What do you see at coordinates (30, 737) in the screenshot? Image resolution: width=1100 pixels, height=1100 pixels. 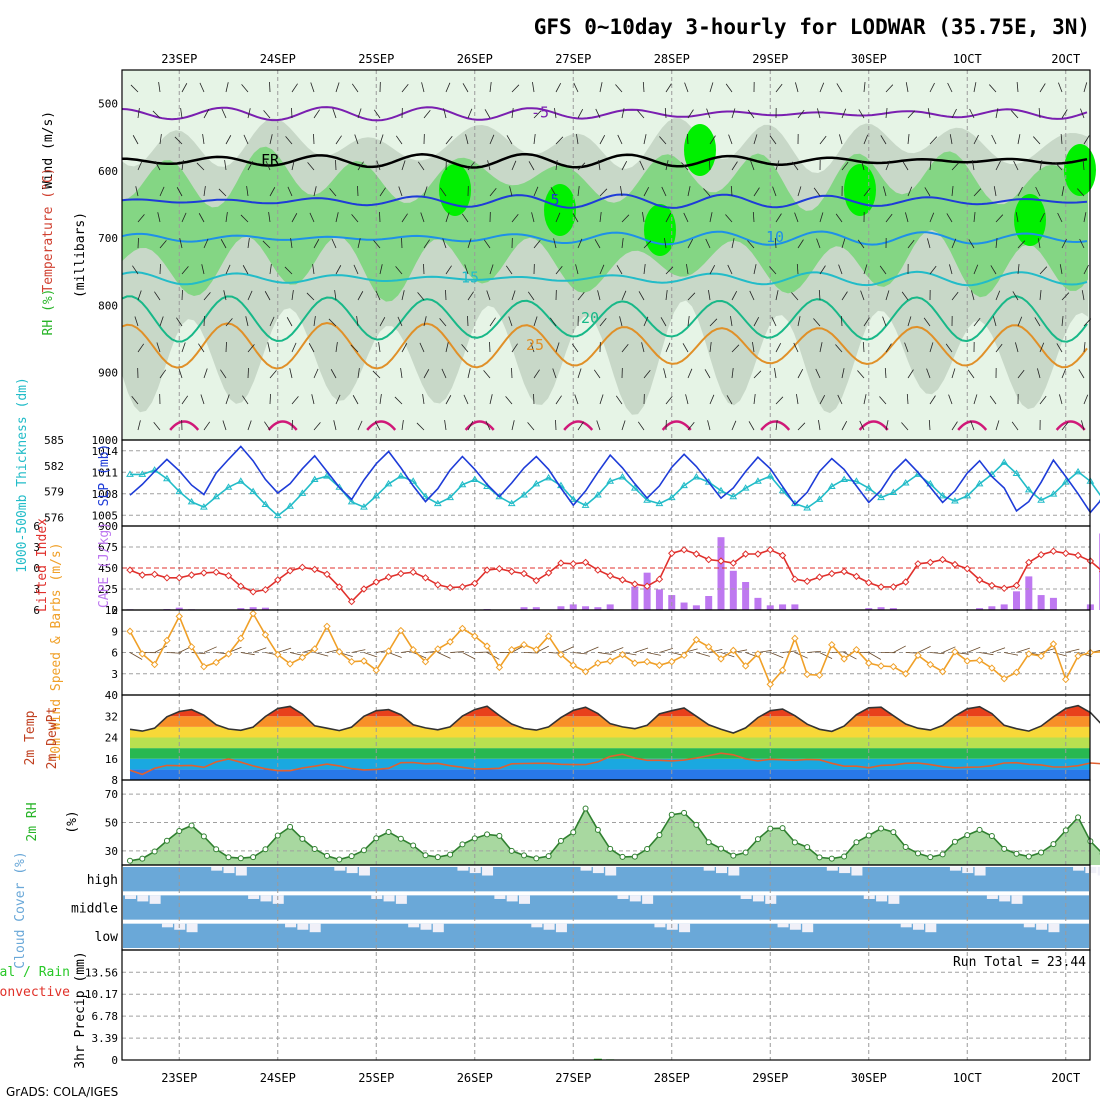 I see `side-label-temp2m: 2m Temp` at bounding box center [30, 737].